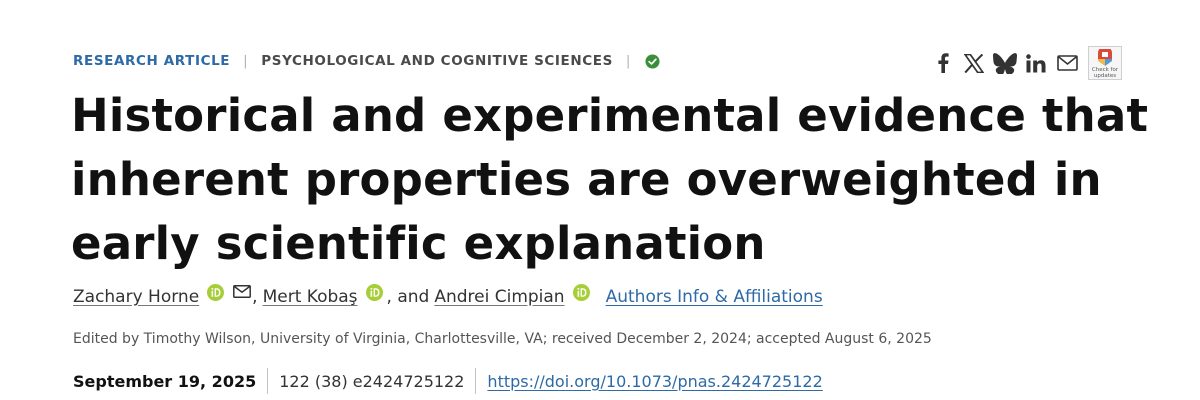 The width and height of the screenshot is (1200, 400). I want to click on crossmark-label-line1: Check for, so click(1105, 70).